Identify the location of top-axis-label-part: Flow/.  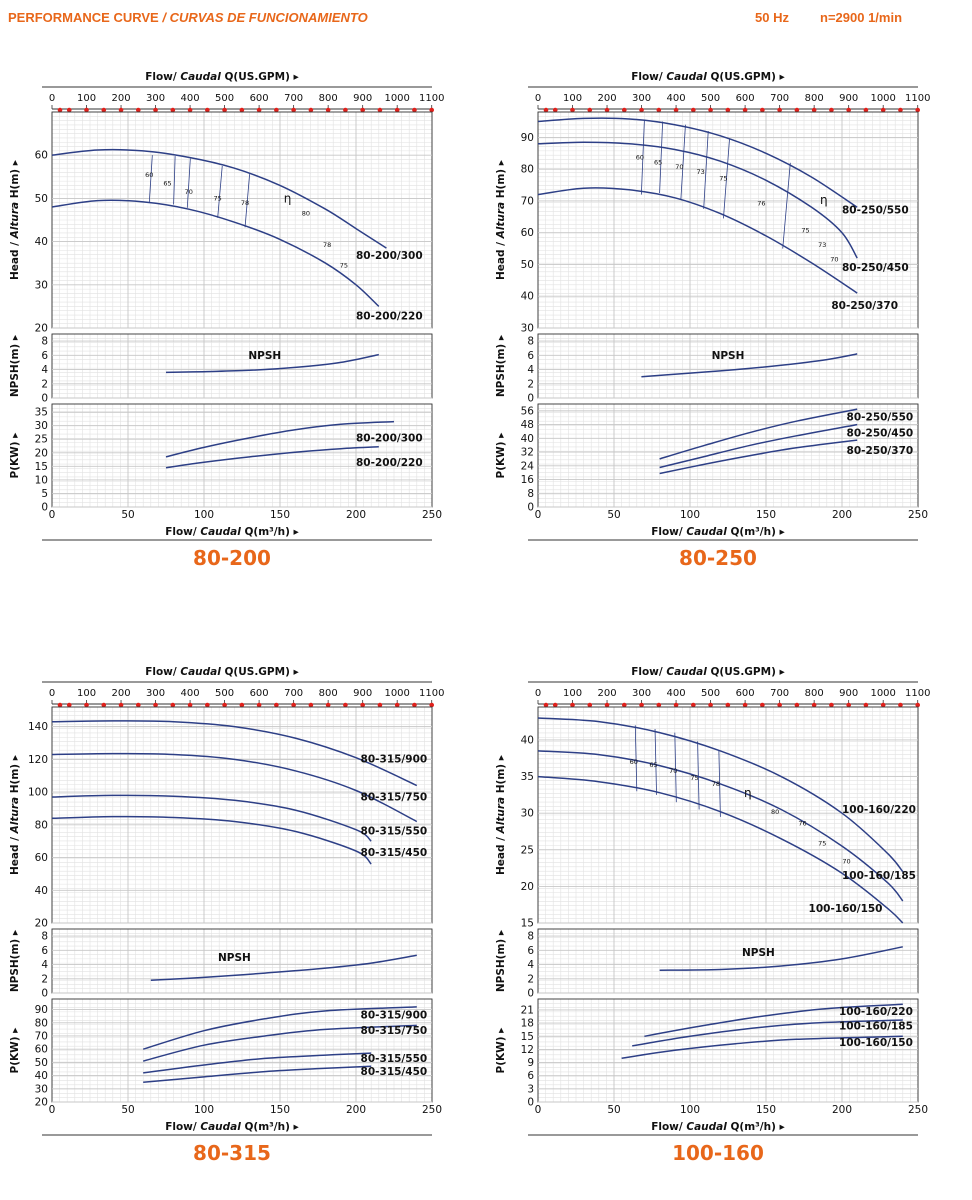
(162, 77).